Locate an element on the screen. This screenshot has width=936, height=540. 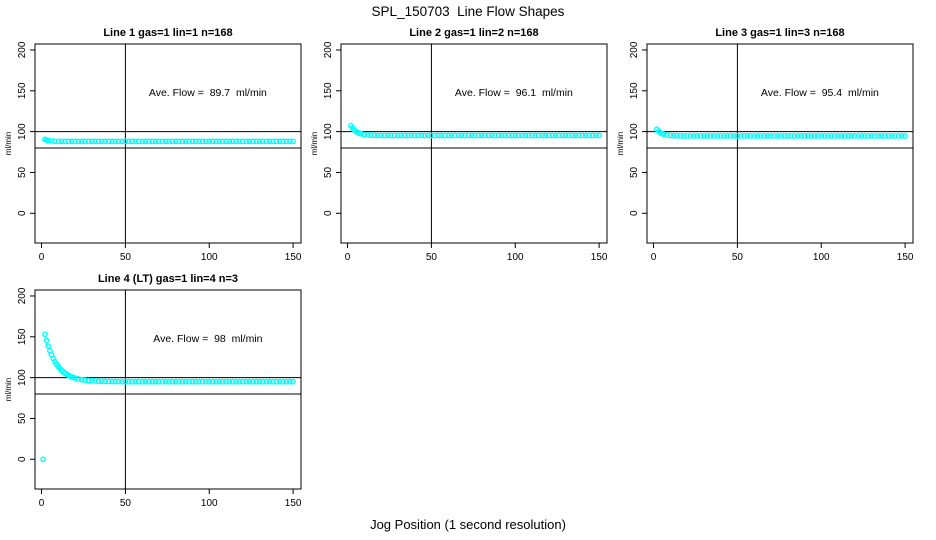
y-tick-label: 150 is located at coordinates (634, 90).